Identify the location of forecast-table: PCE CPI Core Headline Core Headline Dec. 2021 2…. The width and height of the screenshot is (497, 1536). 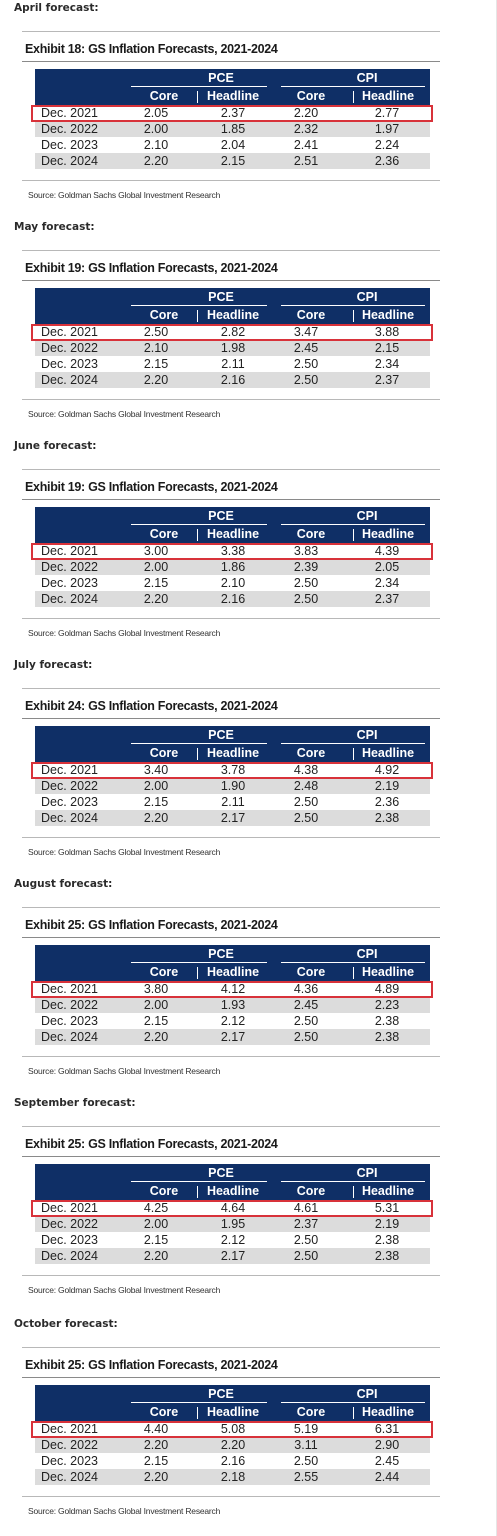
(232, 338).